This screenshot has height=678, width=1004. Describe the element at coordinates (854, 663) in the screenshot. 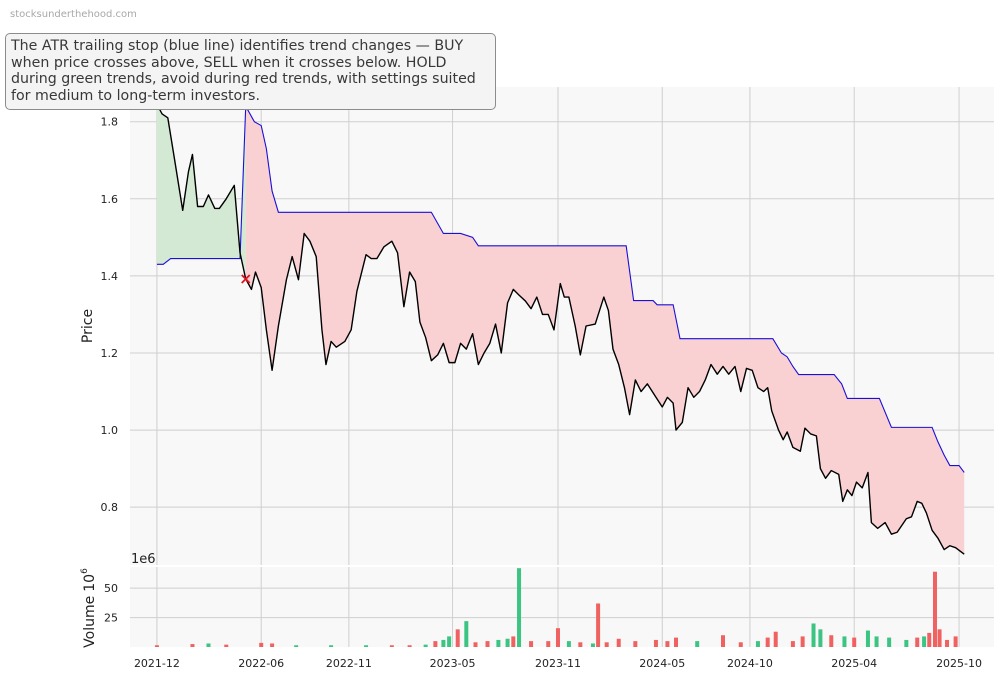

I see `x-tick-label: 2025-04` at that location.